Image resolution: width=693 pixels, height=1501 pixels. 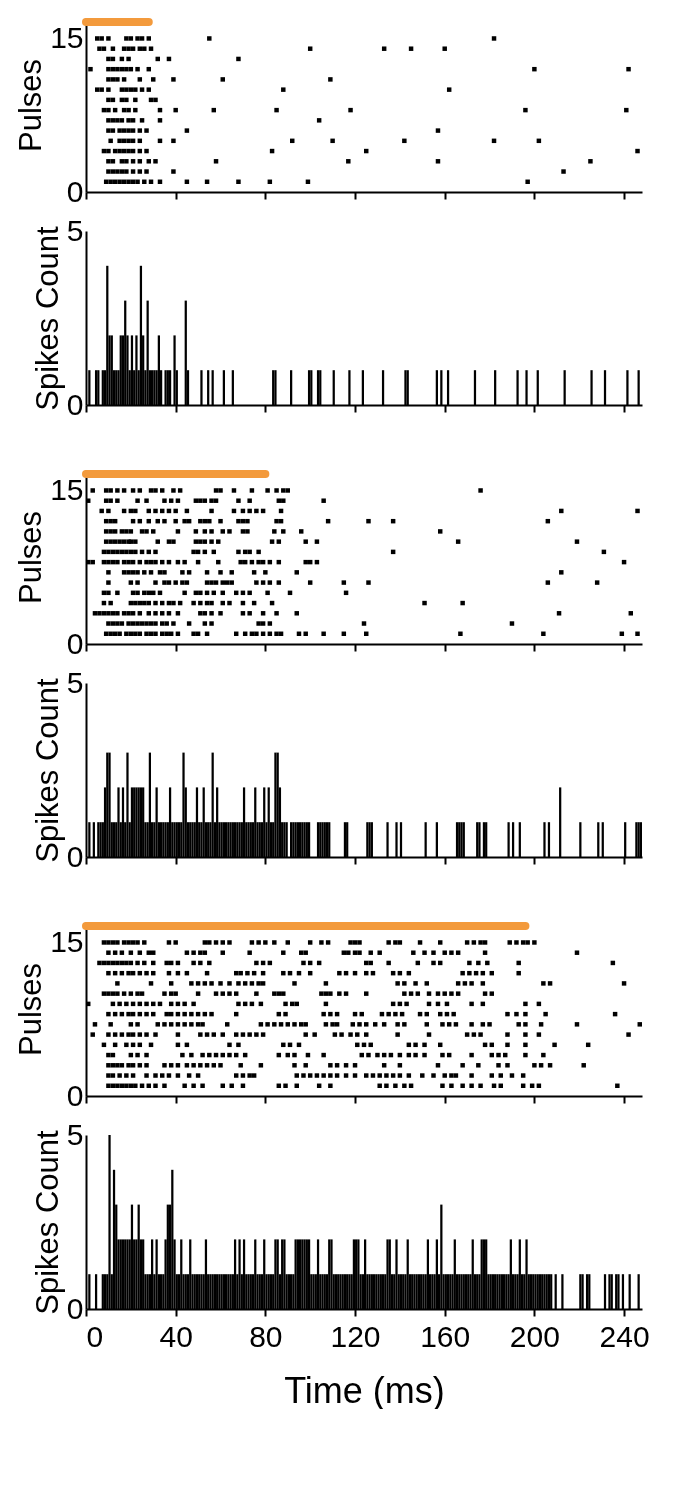 What do you see at coordinates (355, 1336) in the screenshot?
I see `x-tick-label: 120` at bounding box center [355, 1336].